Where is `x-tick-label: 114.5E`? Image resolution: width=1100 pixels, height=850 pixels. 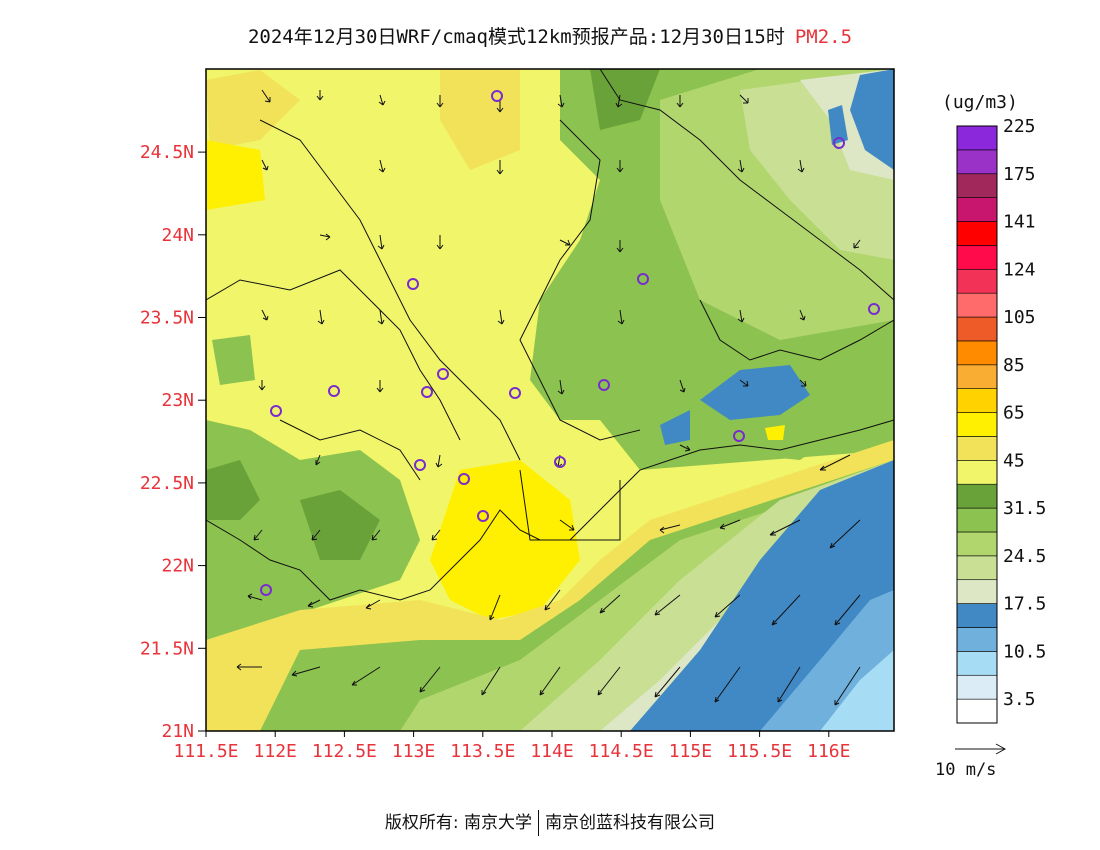 x-tick-label: 114.5E is located at coordinates (621, 751).